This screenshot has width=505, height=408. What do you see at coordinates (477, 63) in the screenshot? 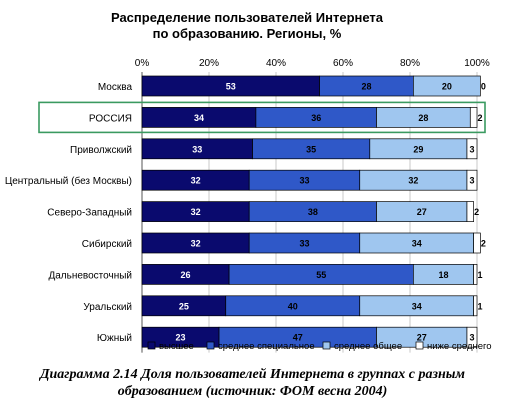
I see `x-tick-label: 100%` at bounding box center [477, 63].